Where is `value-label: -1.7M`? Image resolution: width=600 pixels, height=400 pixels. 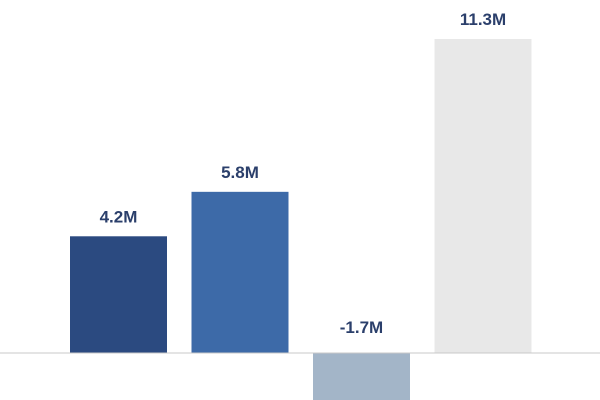 value-label: -1.7M is located at coordinates (361, 327).